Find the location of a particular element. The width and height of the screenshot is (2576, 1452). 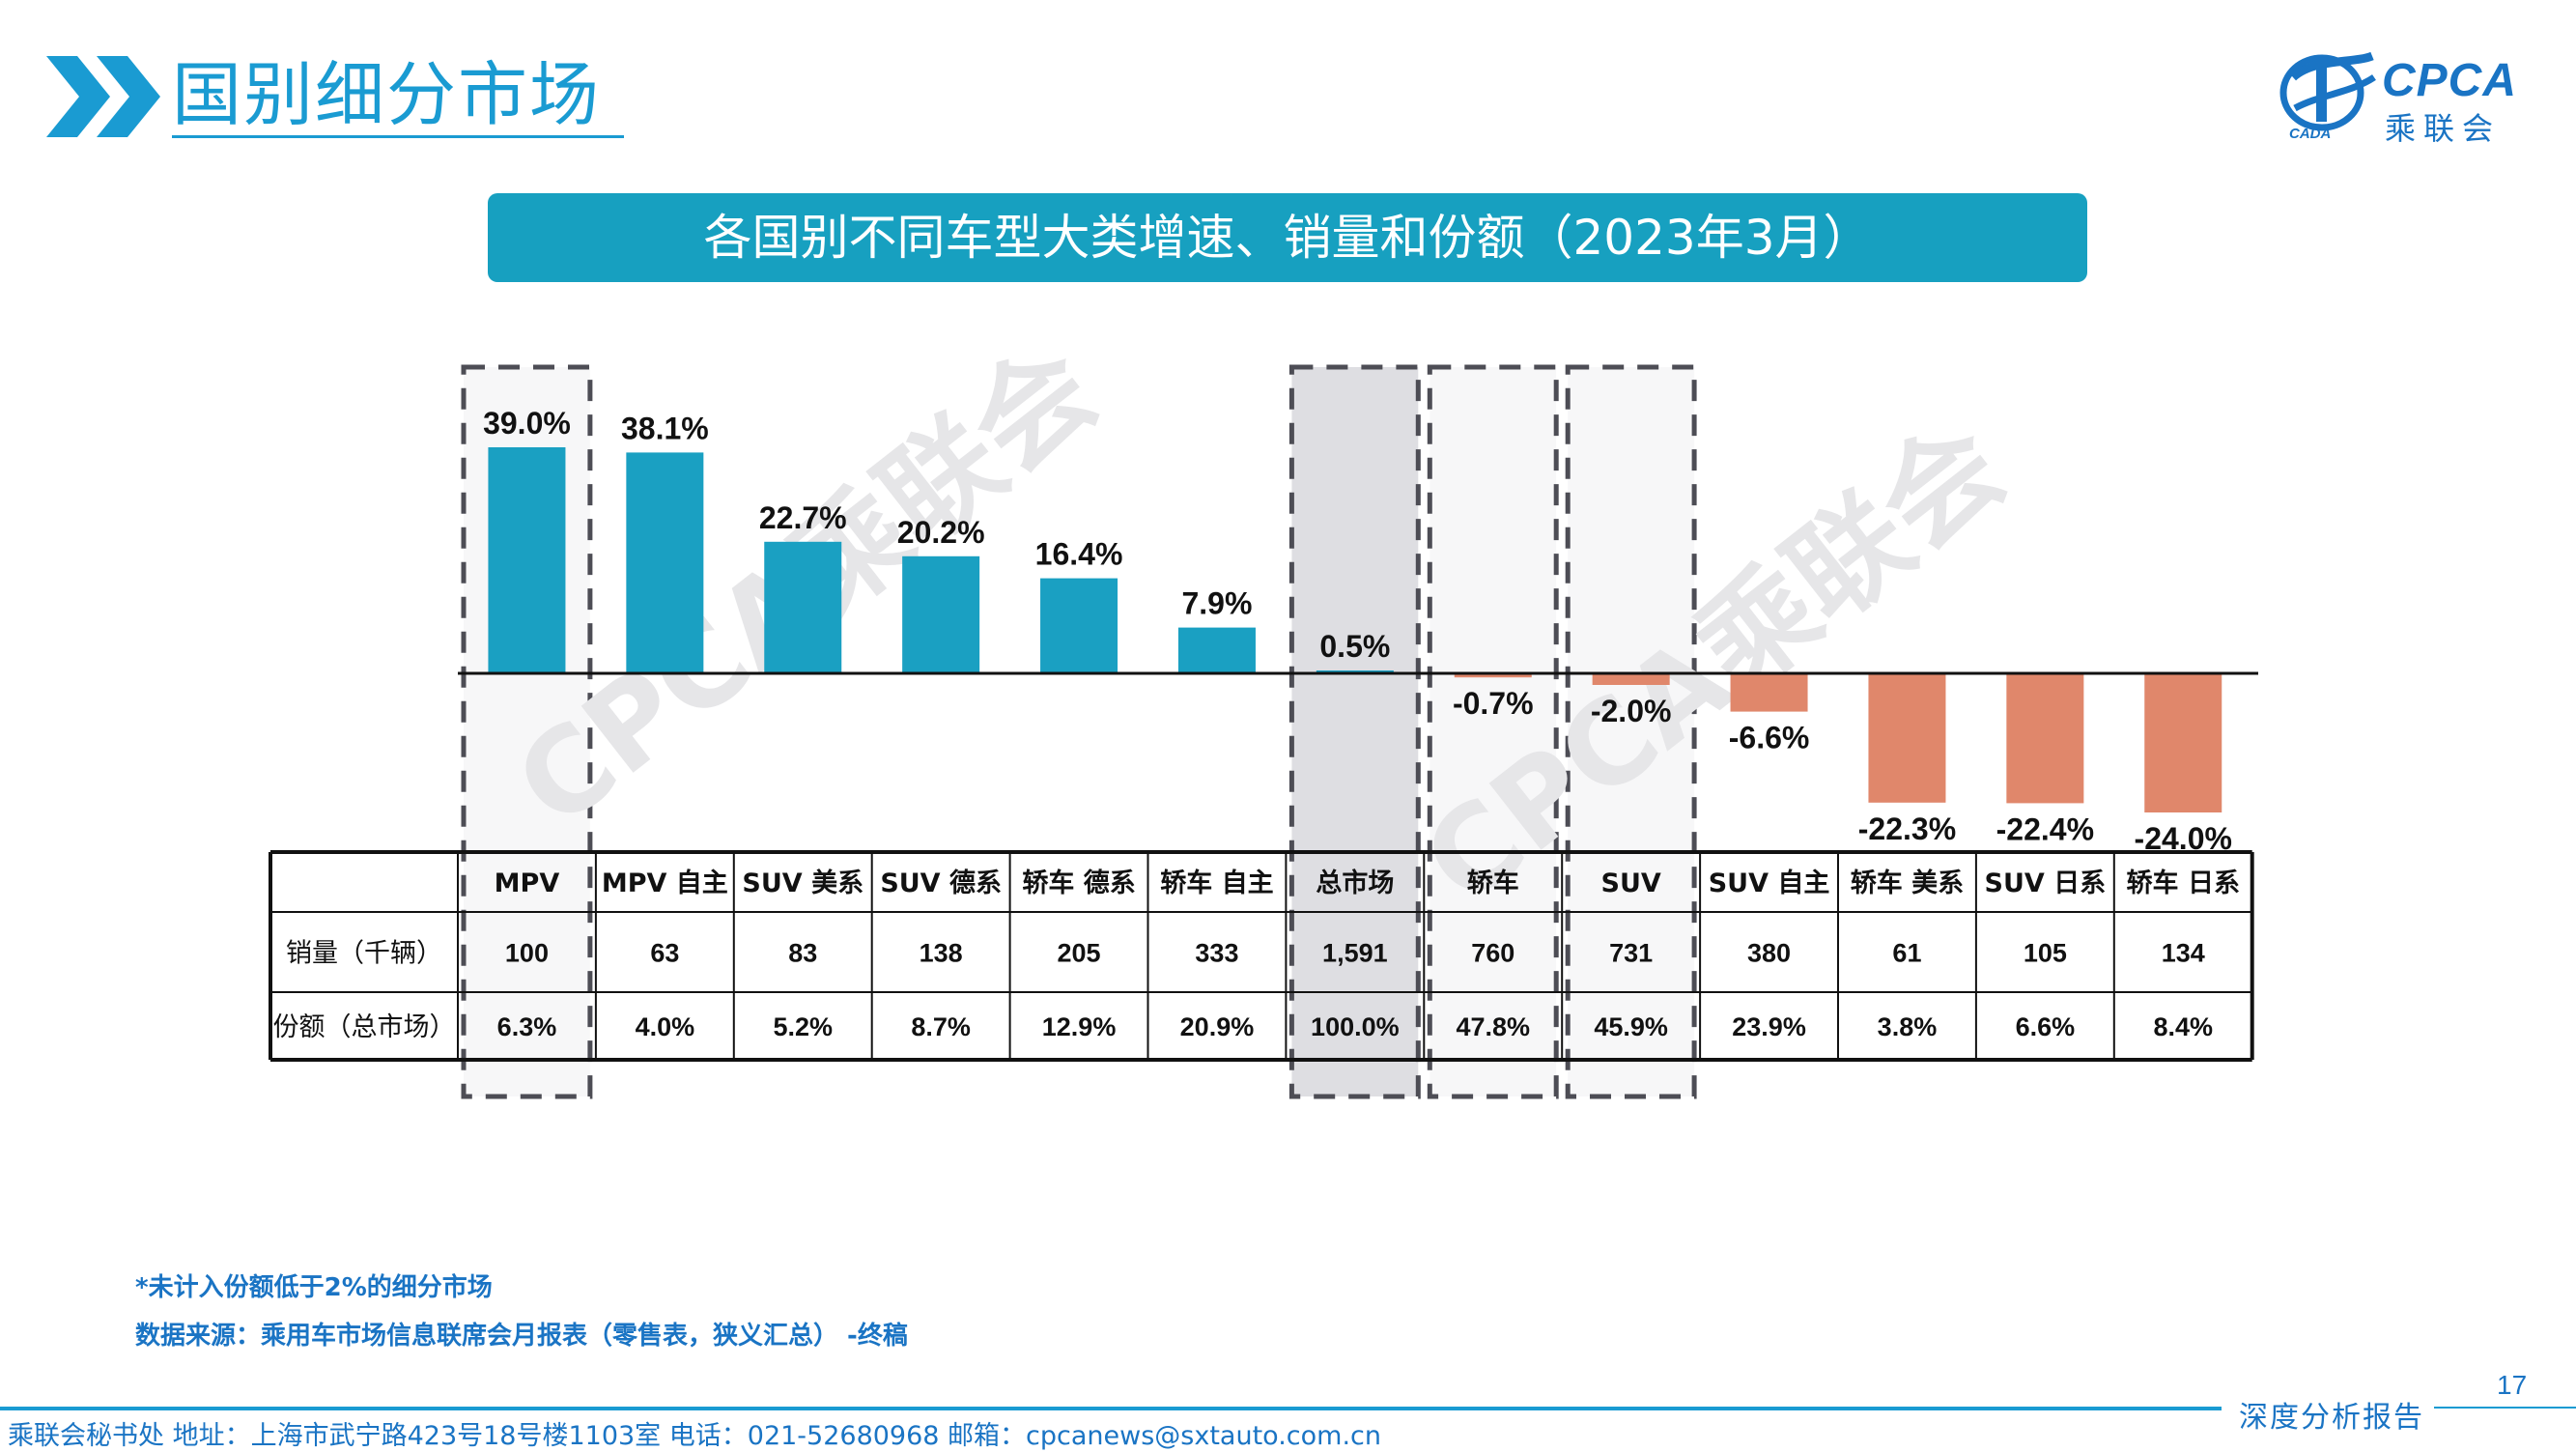

table-sales-3: 138 is located at coordinates (941, 953).